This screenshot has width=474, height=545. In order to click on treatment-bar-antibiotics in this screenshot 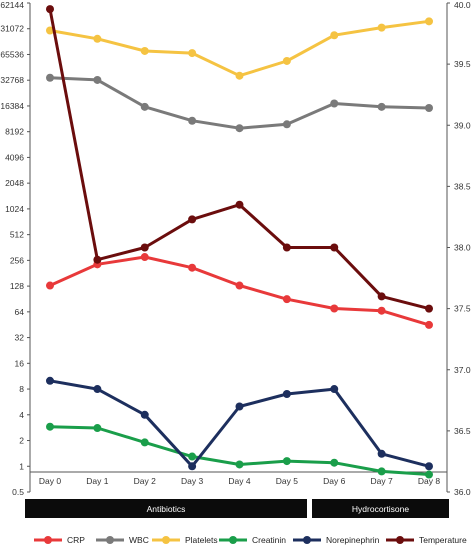, I will do `click(166, 508)`.